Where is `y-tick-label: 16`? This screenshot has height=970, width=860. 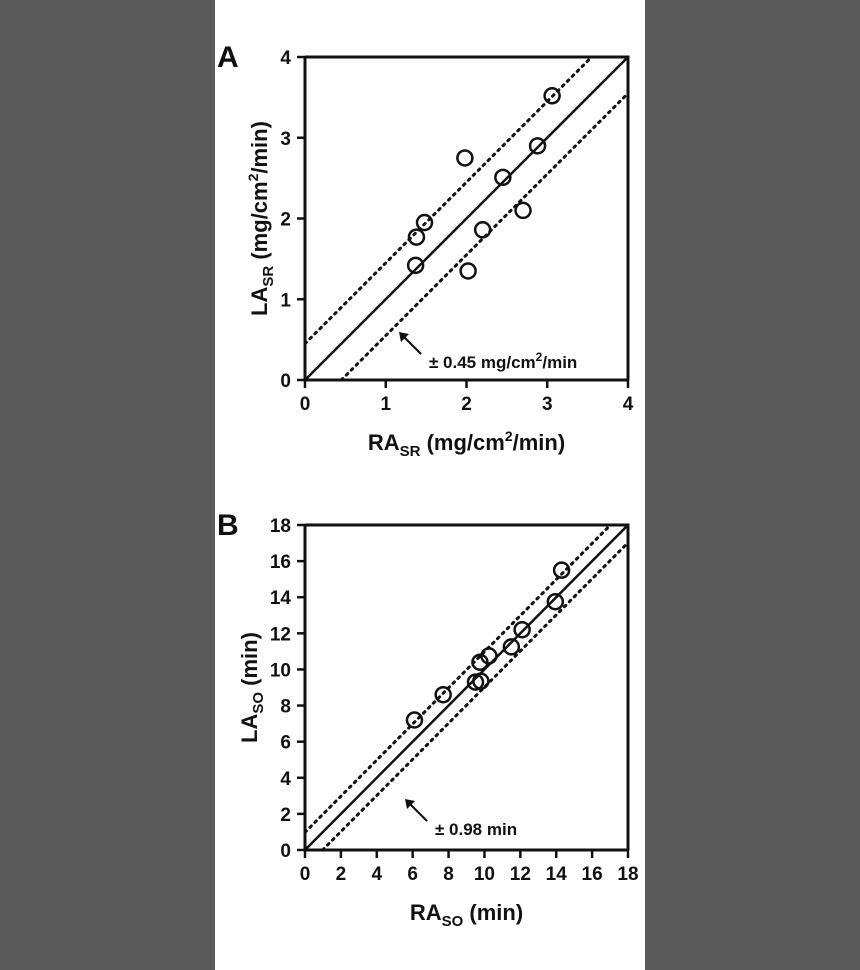
y-tick-label: 16 is located at coordinates (280, 562).